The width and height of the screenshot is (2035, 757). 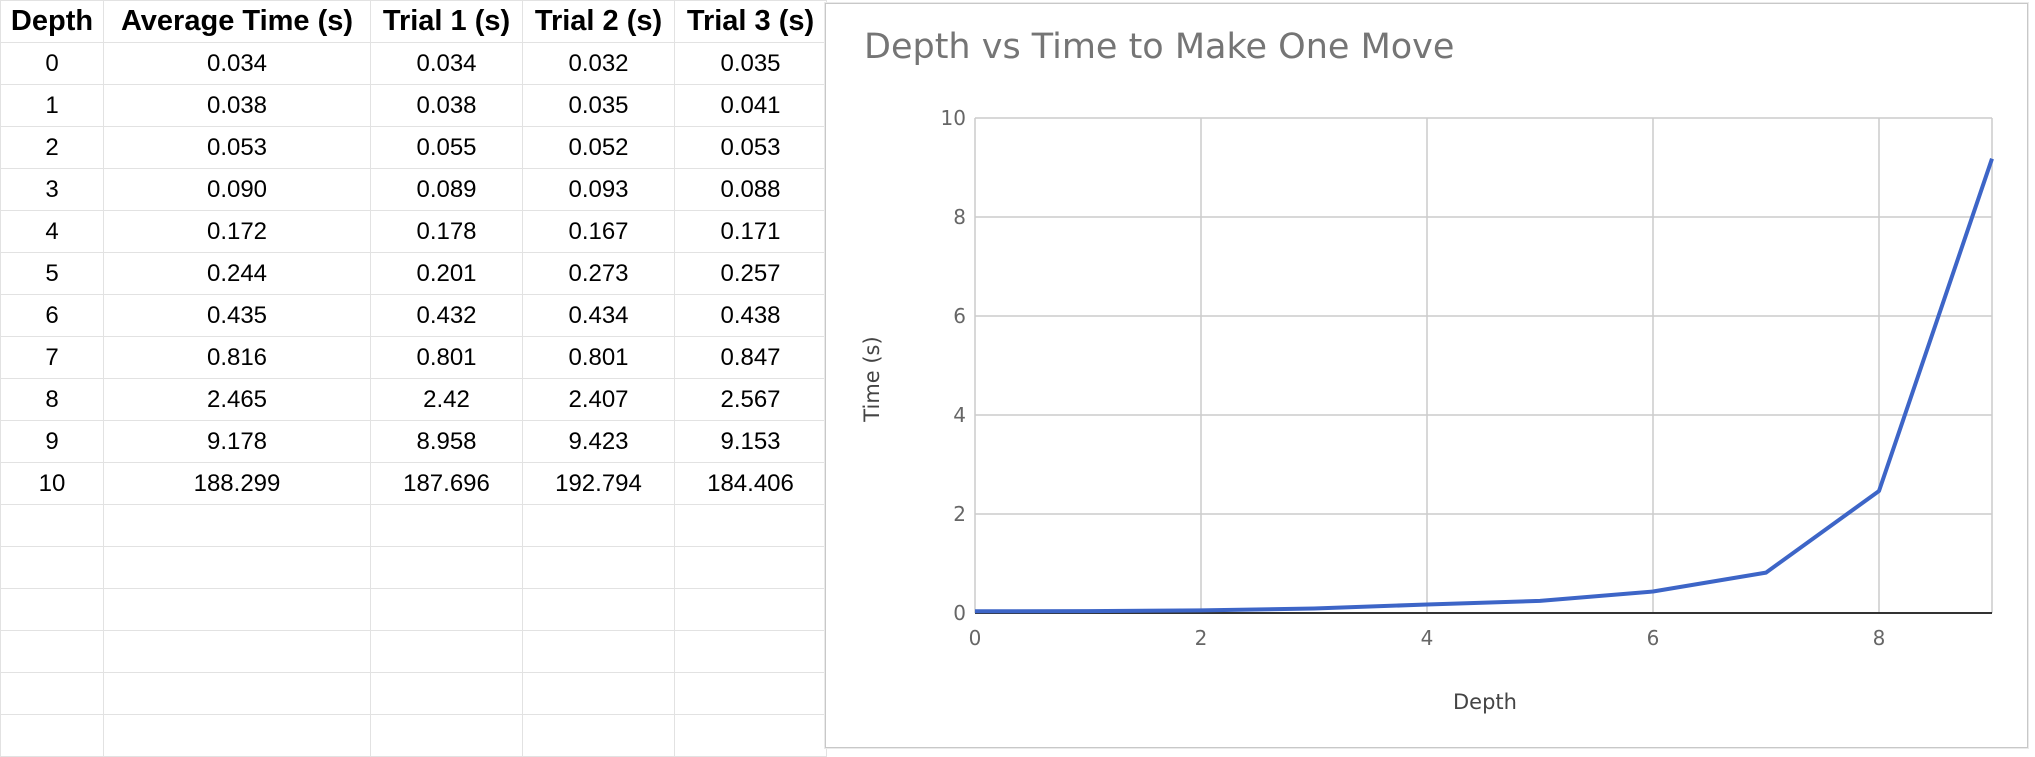 I want to click on table-cell: 9.178, so click(x=237, y=441).